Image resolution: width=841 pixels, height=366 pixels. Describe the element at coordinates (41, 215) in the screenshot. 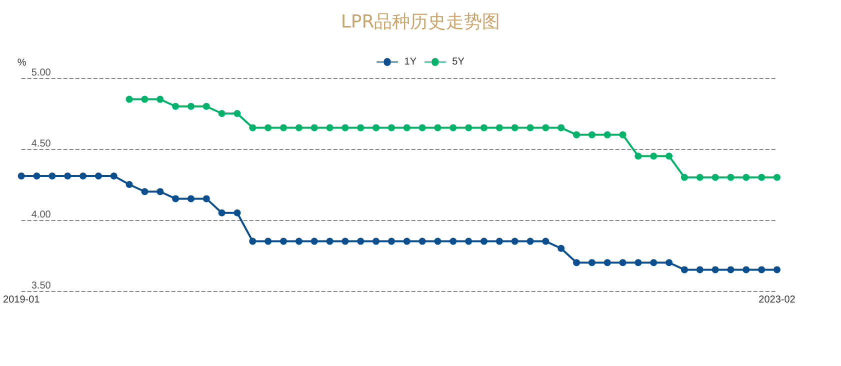

I see `y-tick-label: 4.00` at that location.